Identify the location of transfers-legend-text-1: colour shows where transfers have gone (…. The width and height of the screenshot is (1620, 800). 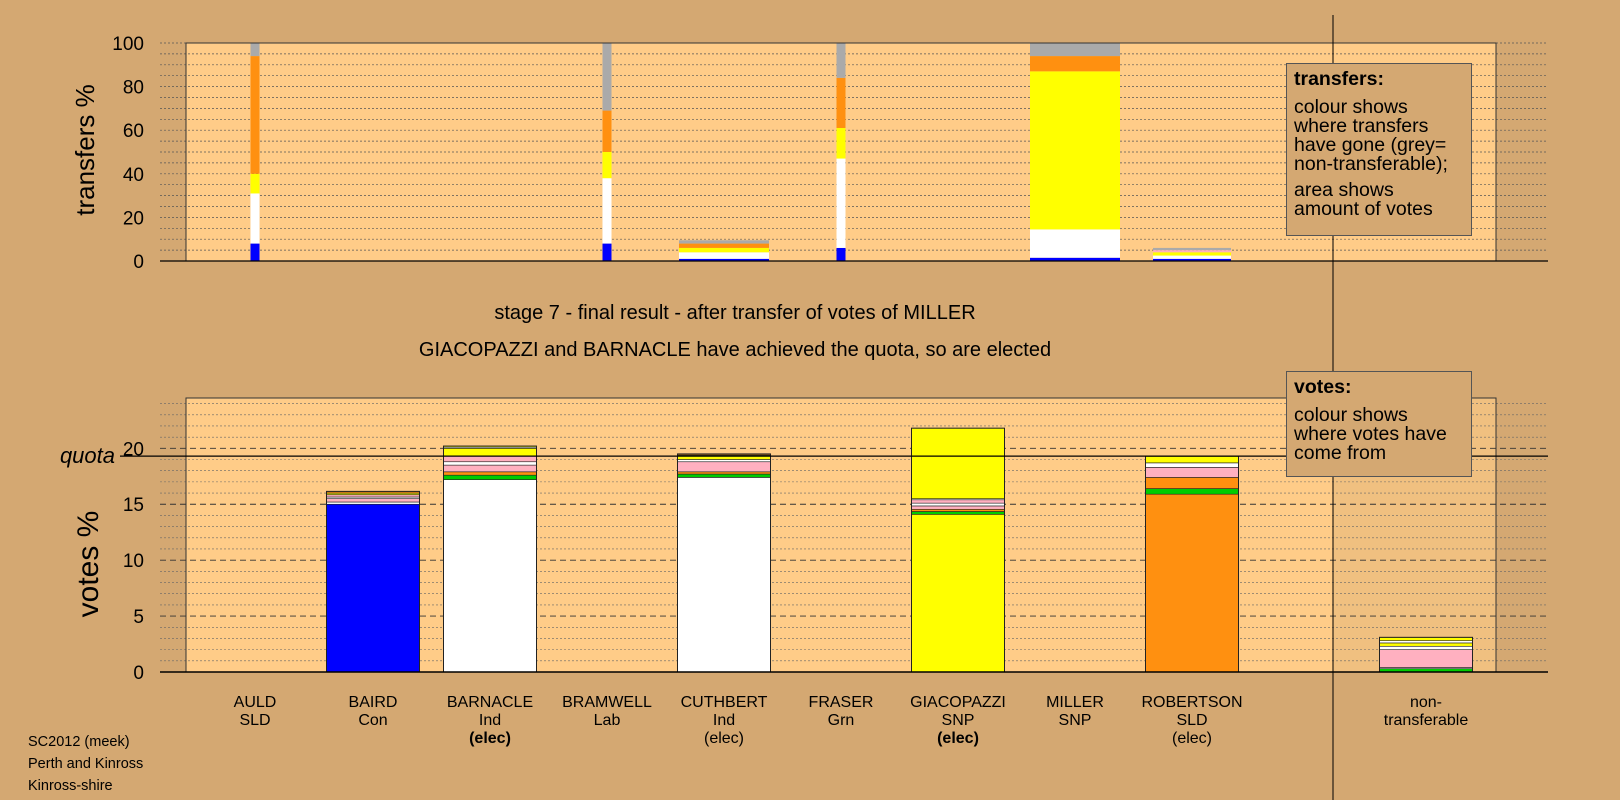
(1371, 135).